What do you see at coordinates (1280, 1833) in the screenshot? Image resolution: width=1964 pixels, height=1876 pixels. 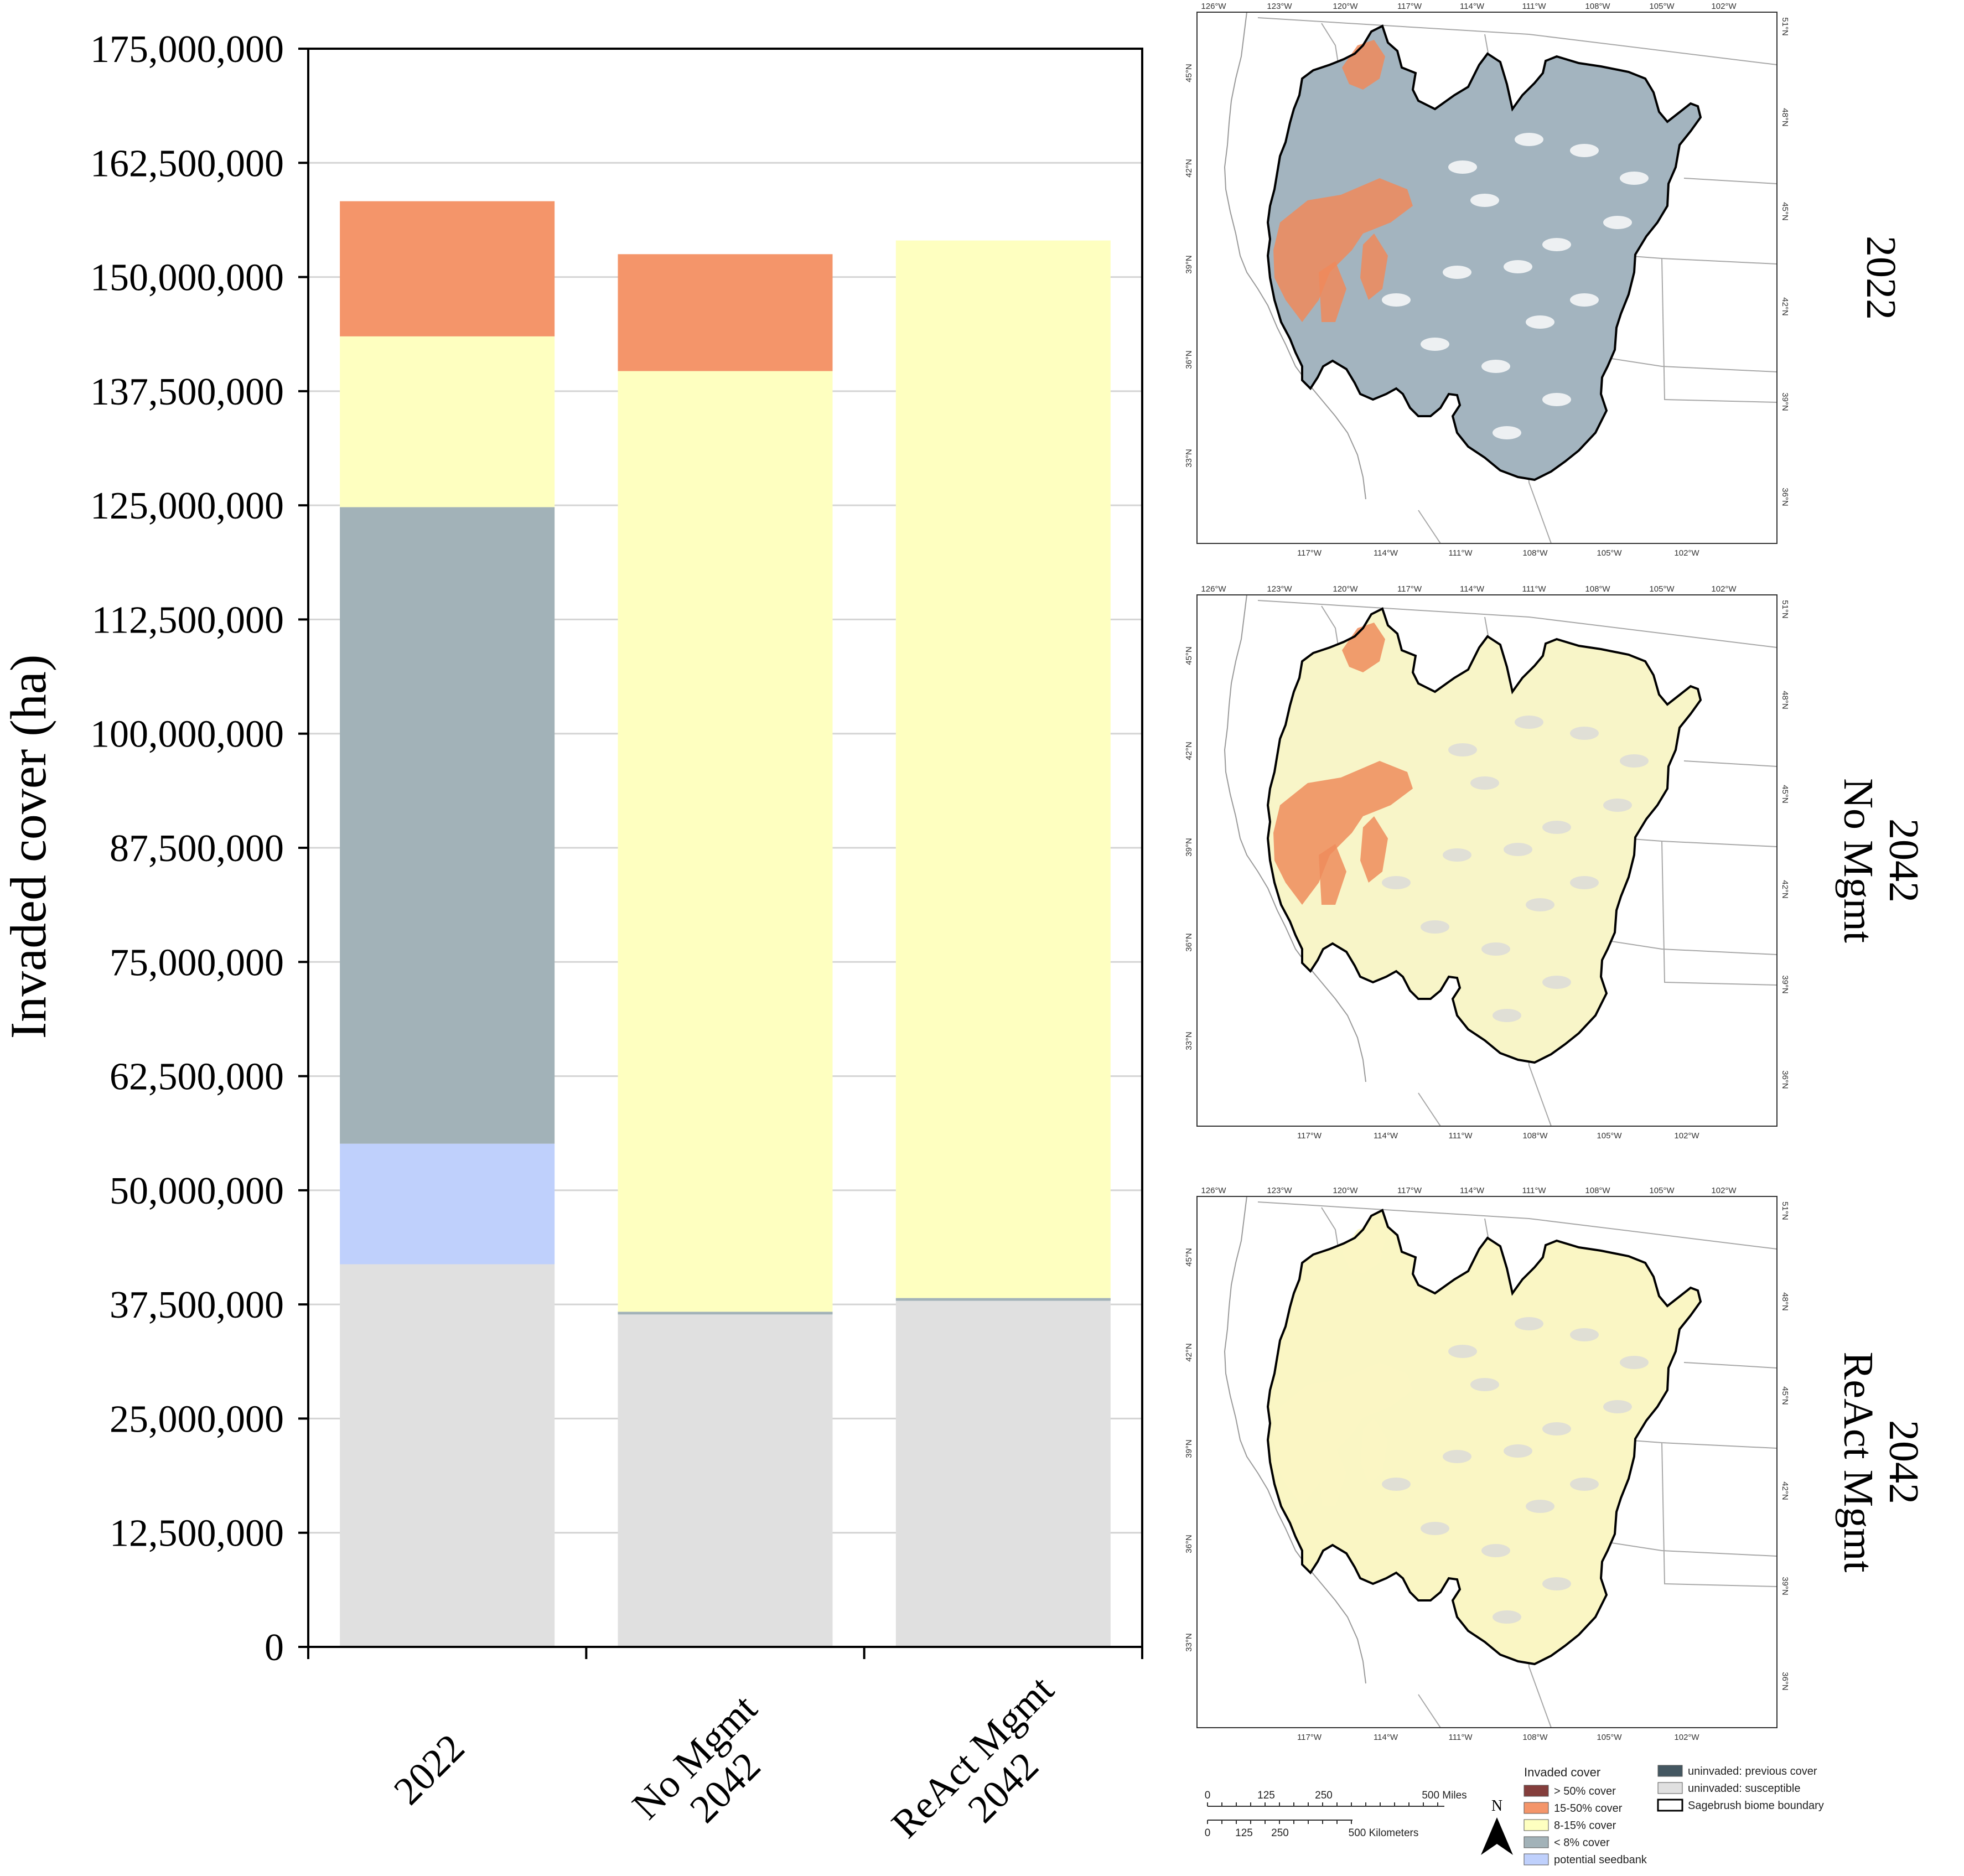 I see `km-label: 250` at bounding box center [1280, 1833].